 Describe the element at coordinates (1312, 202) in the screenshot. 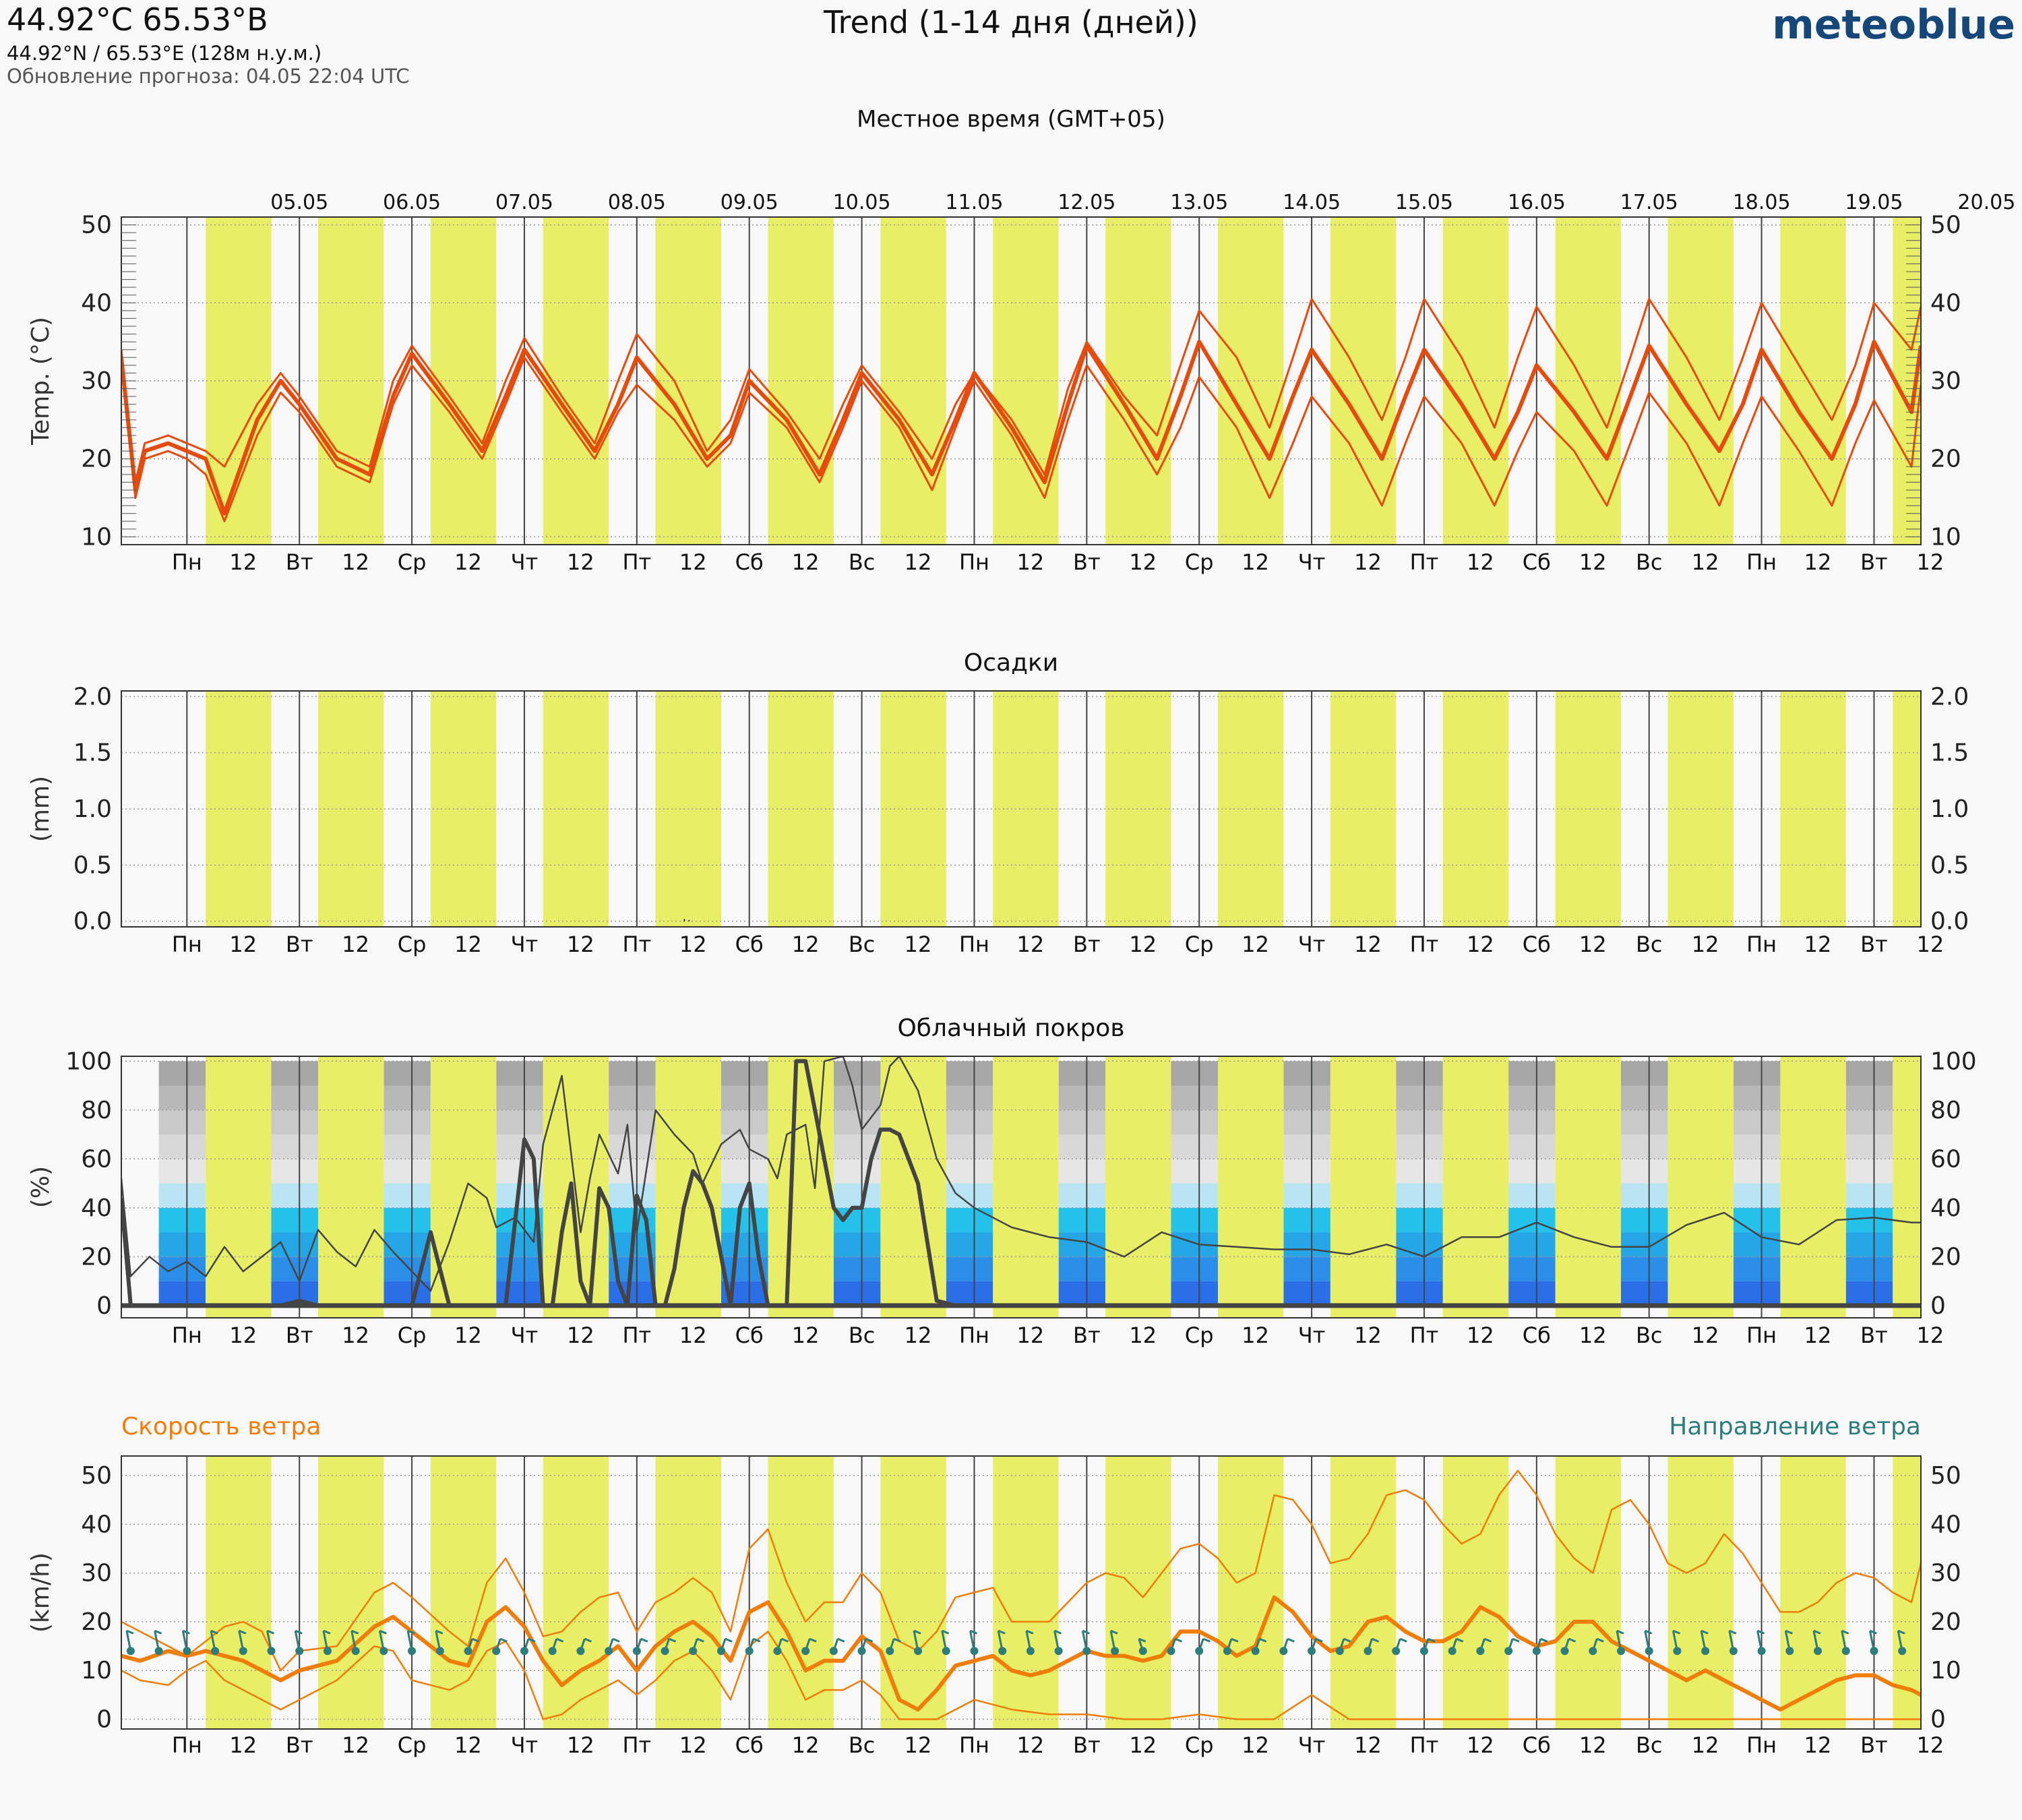

I see `date-label: 14.05` at that location.